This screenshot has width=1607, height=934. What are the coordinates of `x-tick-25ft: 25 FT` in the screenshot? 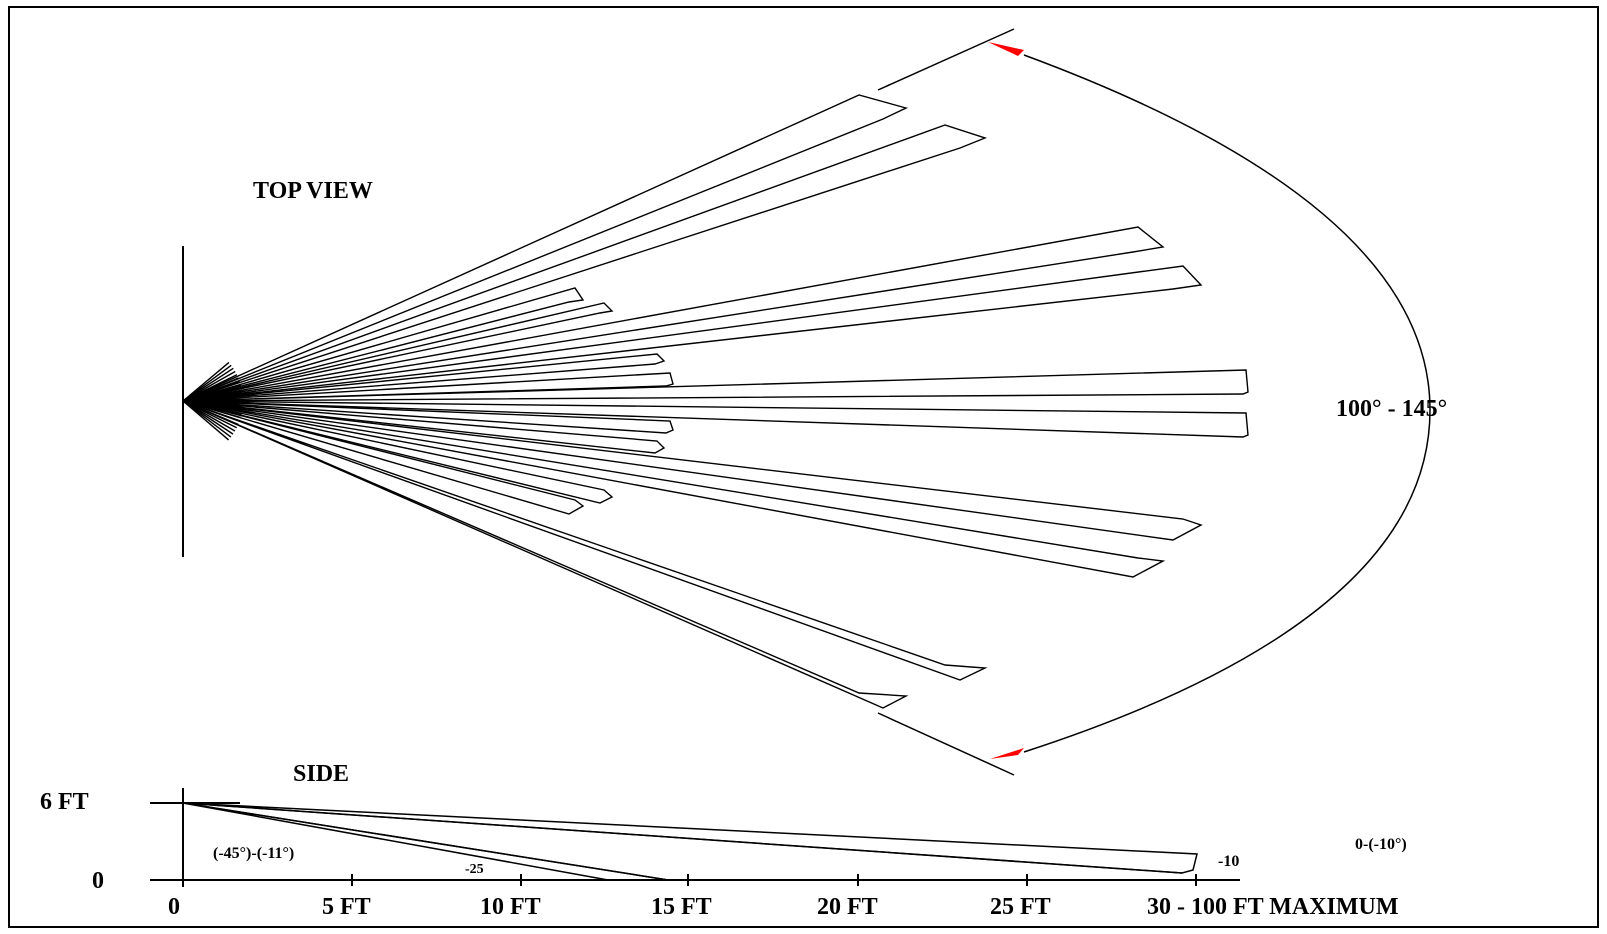 It's located at (1020, 907).